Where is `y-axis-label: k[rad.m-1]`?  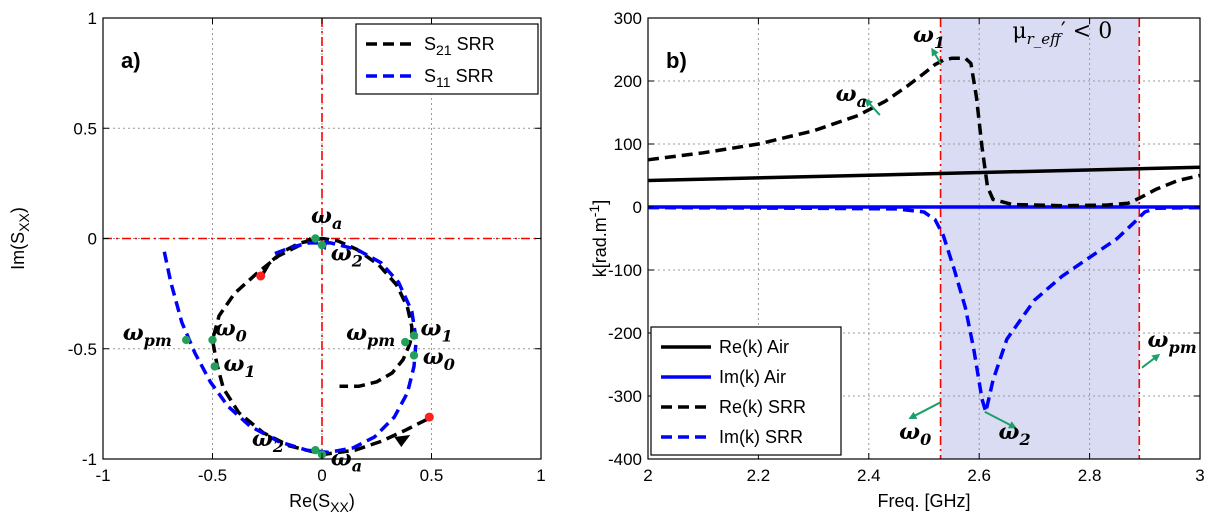
y-axis-label: k[rad.m-1] is located at coordinates (598, 238).